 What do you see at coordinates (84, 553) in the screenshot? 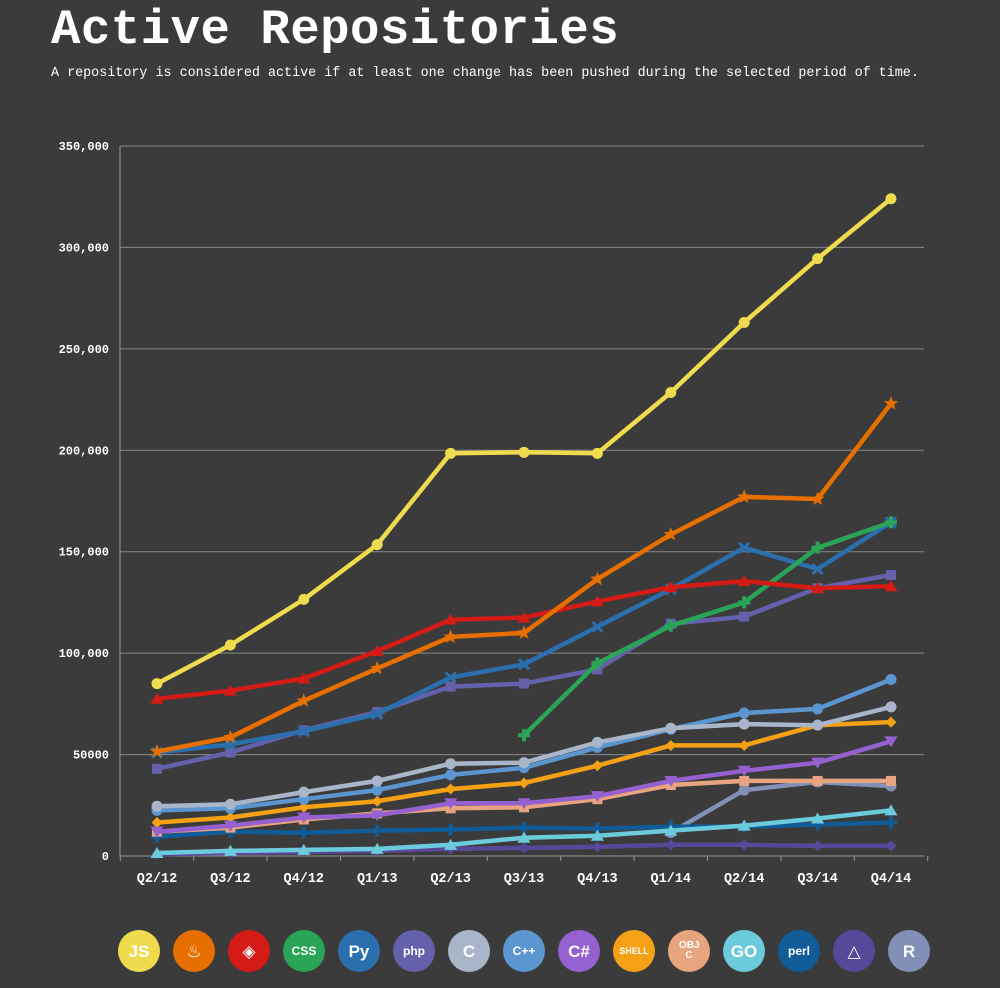
I see `y-tick-label: 150,000` at bounding box center [84, 553].